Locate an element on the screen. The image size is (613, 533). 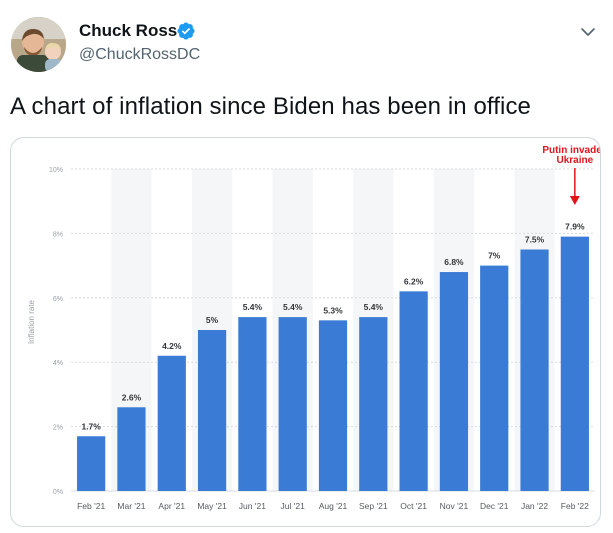
bar-value-label: 5% is located at coordinates (212, 320).